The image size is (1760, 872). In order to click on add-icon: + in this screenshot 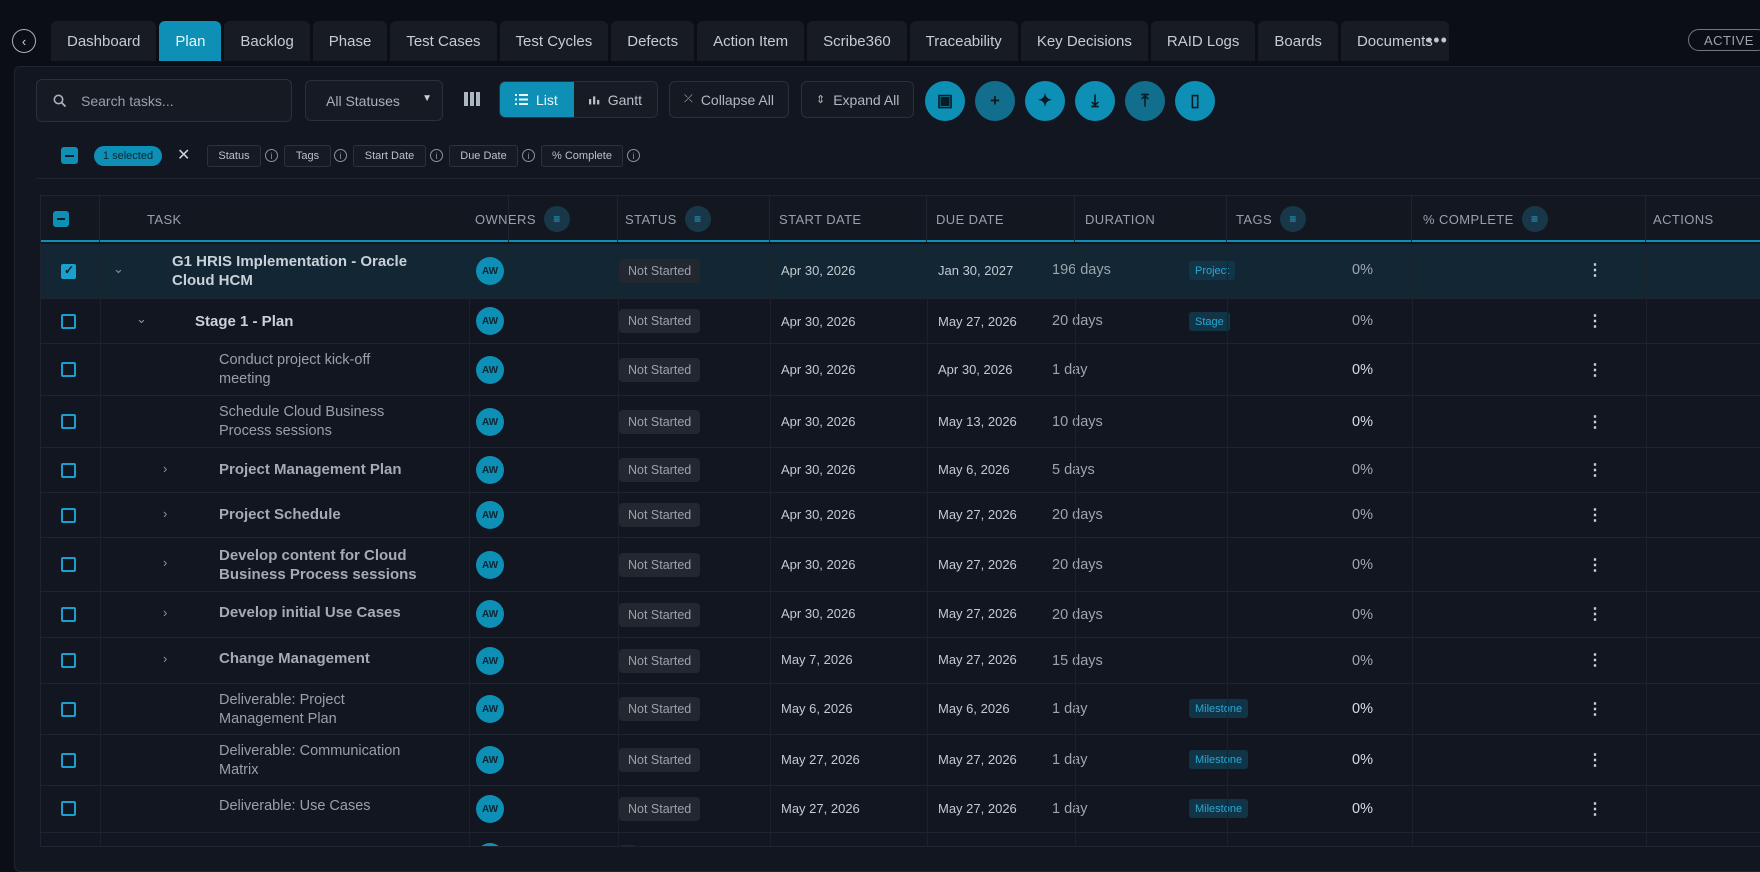, I will do `click(995, 101)`.